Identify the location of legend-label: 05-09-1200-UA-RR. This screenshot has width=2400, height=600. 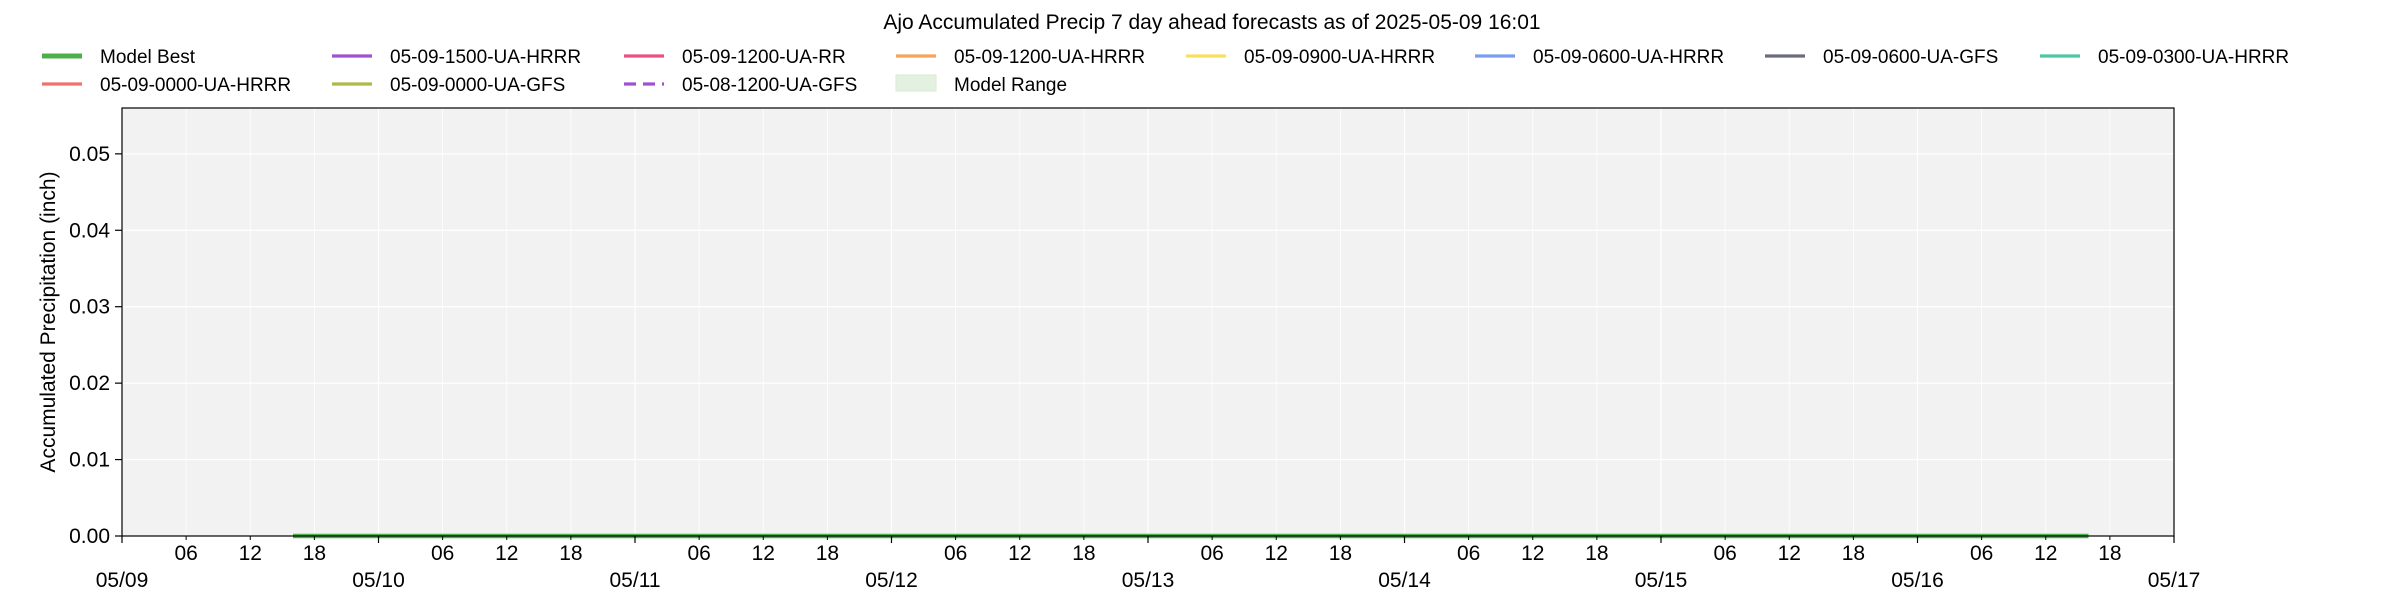
(764, 57).